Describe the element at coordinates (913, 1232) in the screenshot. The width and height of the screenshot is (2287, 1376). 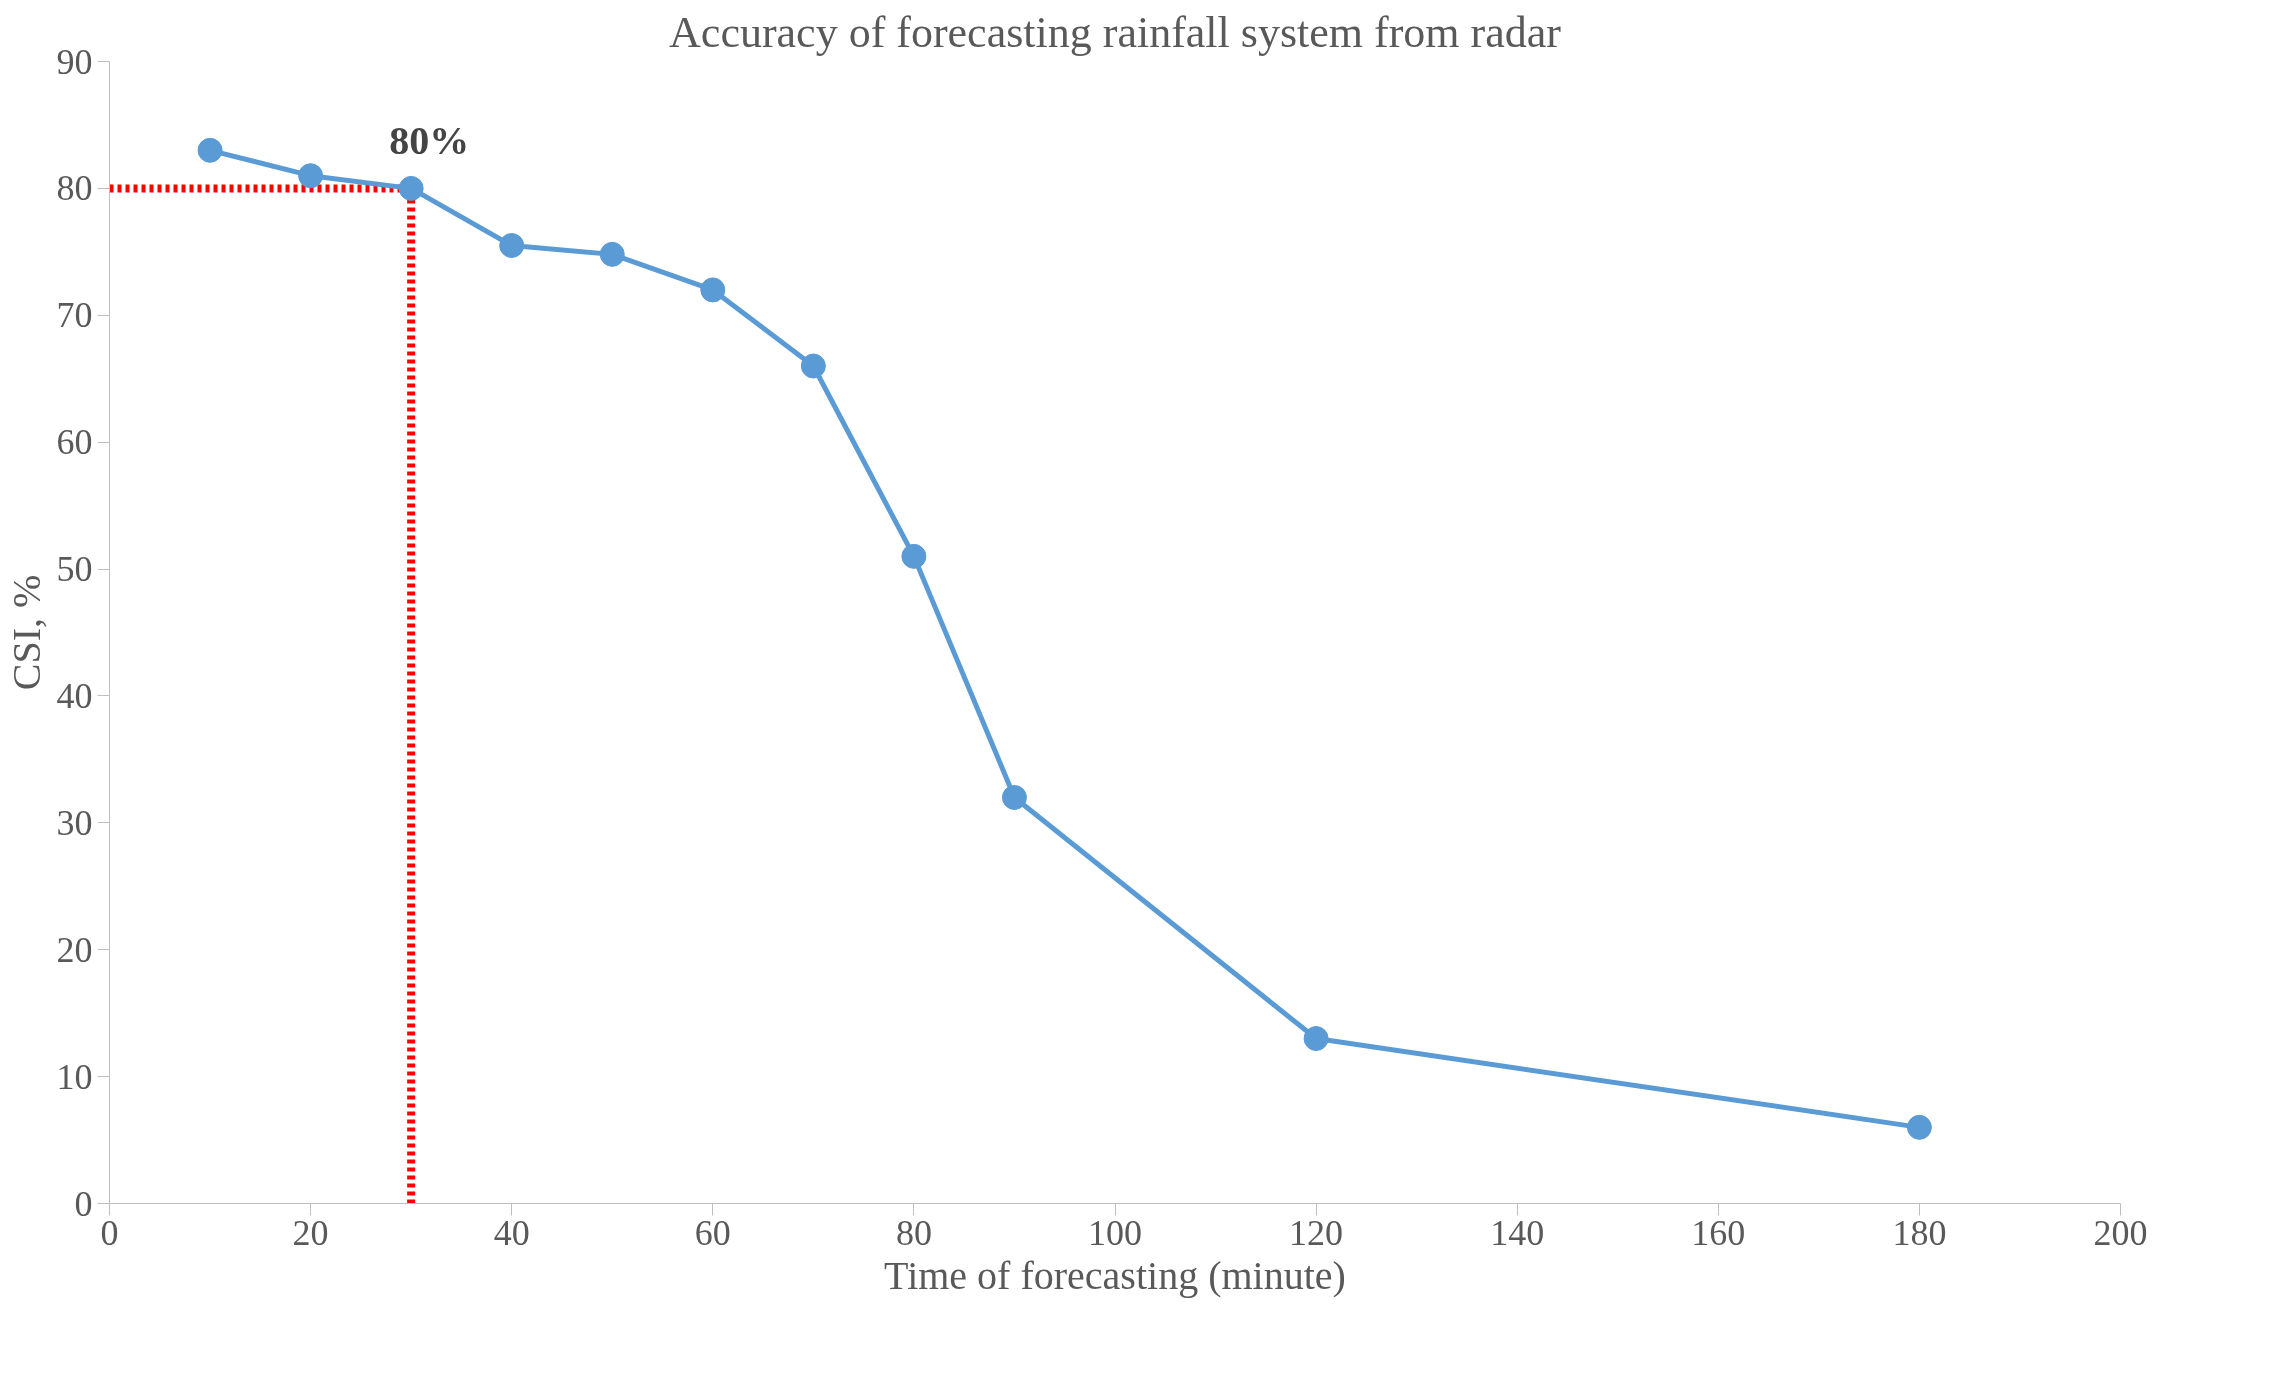
I see `x-tick-label: 80` at that location.